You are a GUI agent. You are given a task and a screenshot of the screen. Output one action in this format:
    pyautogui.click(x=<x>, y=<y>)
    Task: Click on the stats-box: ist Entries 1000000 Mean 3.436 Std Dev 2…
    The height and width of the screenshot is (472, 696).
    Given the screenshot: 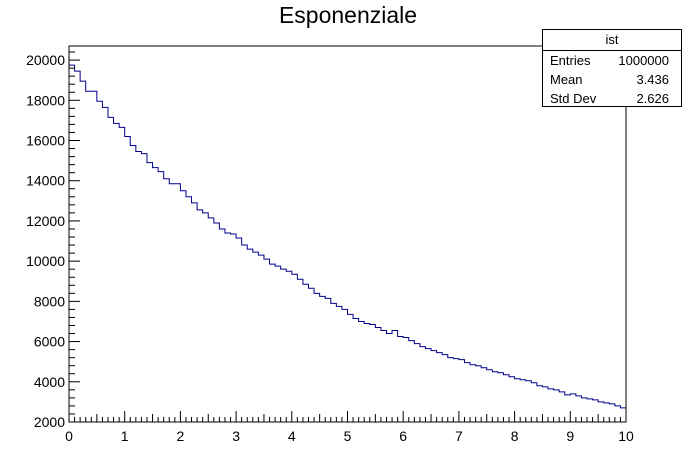 What is the action you would take?
    pyautogui.click(x=612, y=68)
    